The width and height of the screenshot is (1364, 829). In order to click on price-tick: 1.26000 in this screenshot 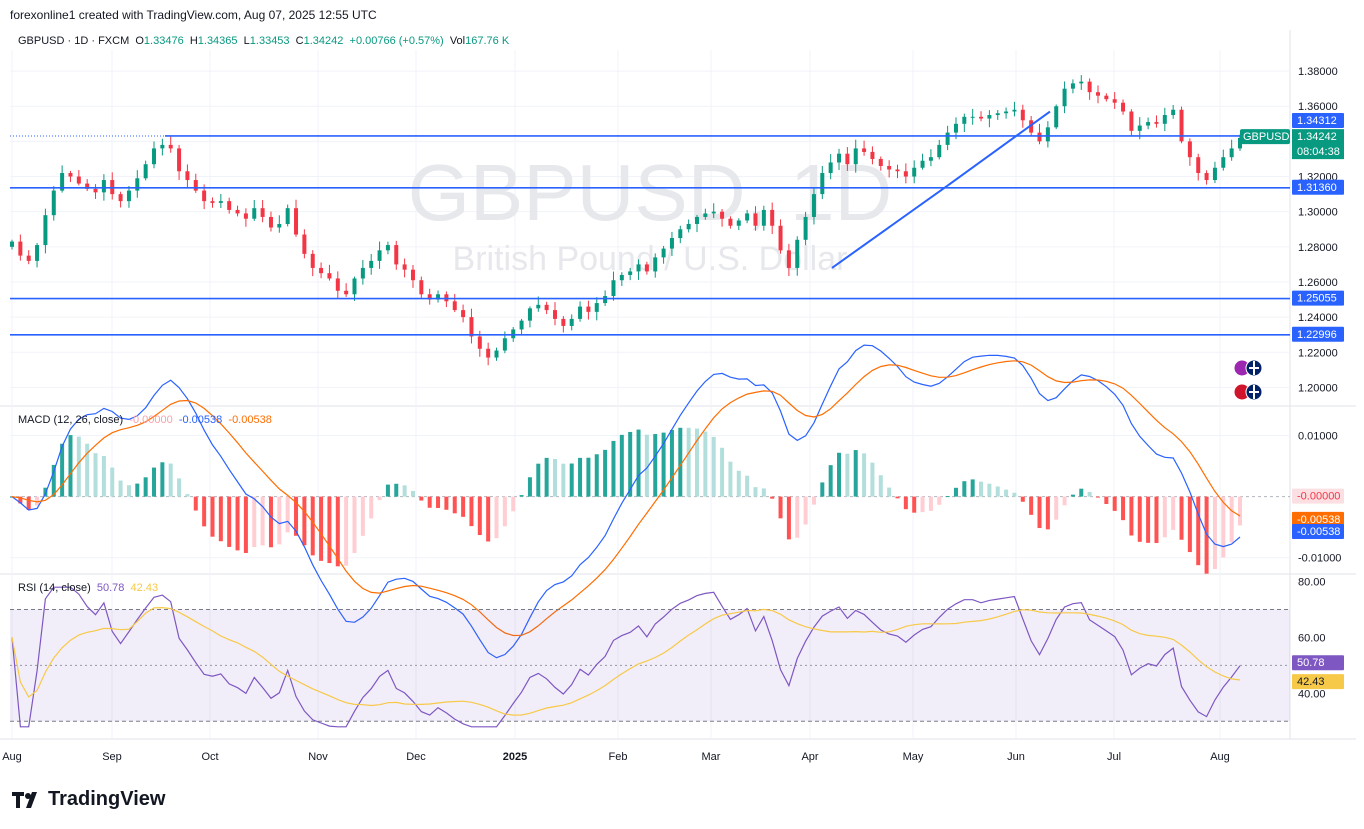, I will do `click(1318, 283)`.